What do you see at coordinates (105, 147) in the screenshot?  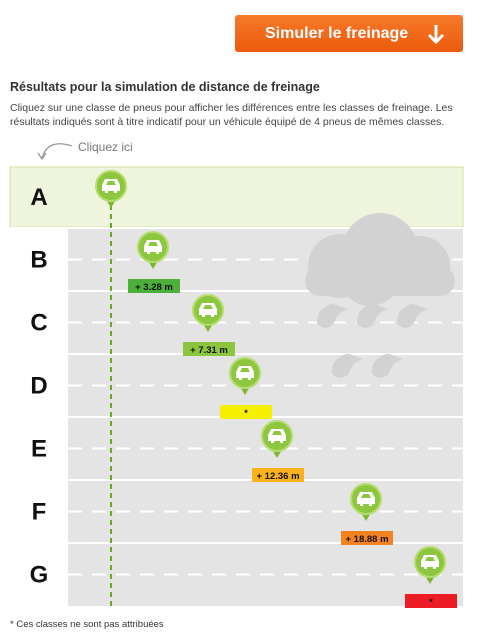 I see `hint-text: Cliquez ici` at bounding box center [105, 147].